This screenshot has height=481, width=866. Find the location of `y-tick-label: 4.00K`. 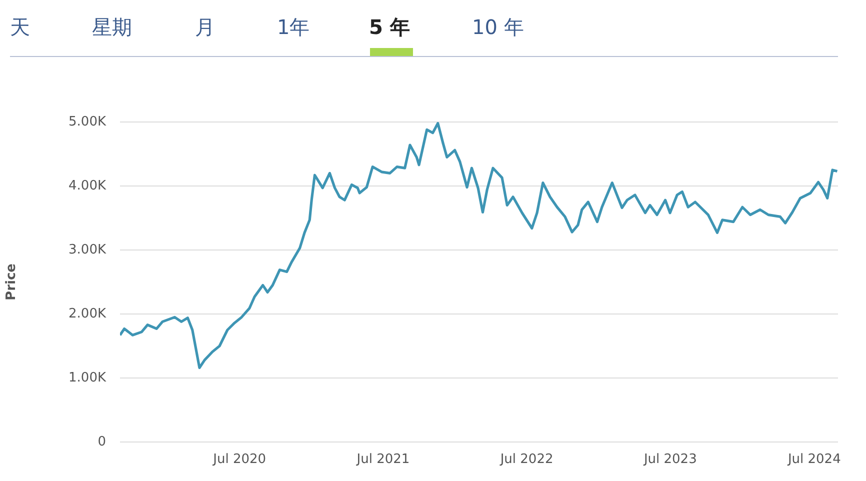

y-tick-label: 4.00K is located at coordinates (87, 186).